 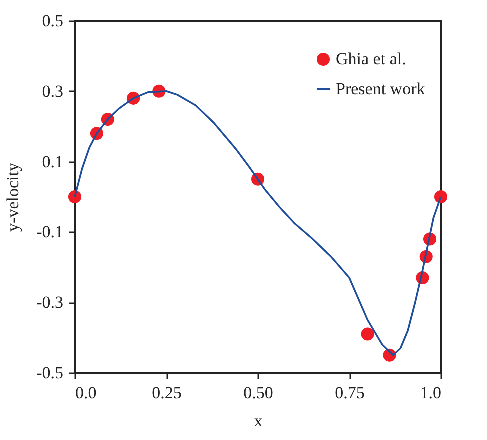 I want to click on y-axis-title: y-velocity, so click(x=13, y=197).